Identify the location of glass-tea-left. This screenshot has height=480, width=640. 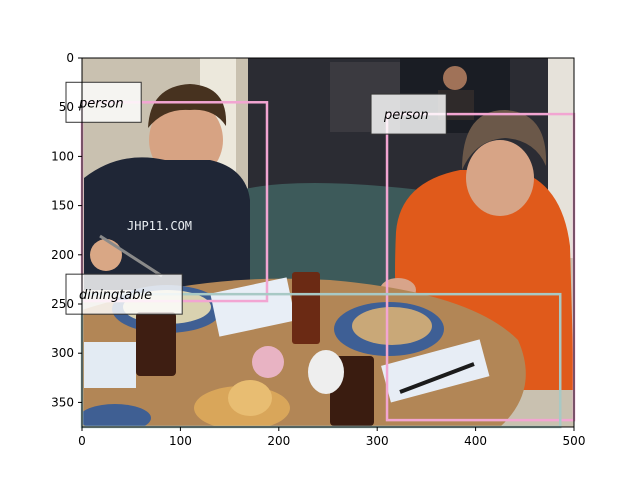
(156, 344).